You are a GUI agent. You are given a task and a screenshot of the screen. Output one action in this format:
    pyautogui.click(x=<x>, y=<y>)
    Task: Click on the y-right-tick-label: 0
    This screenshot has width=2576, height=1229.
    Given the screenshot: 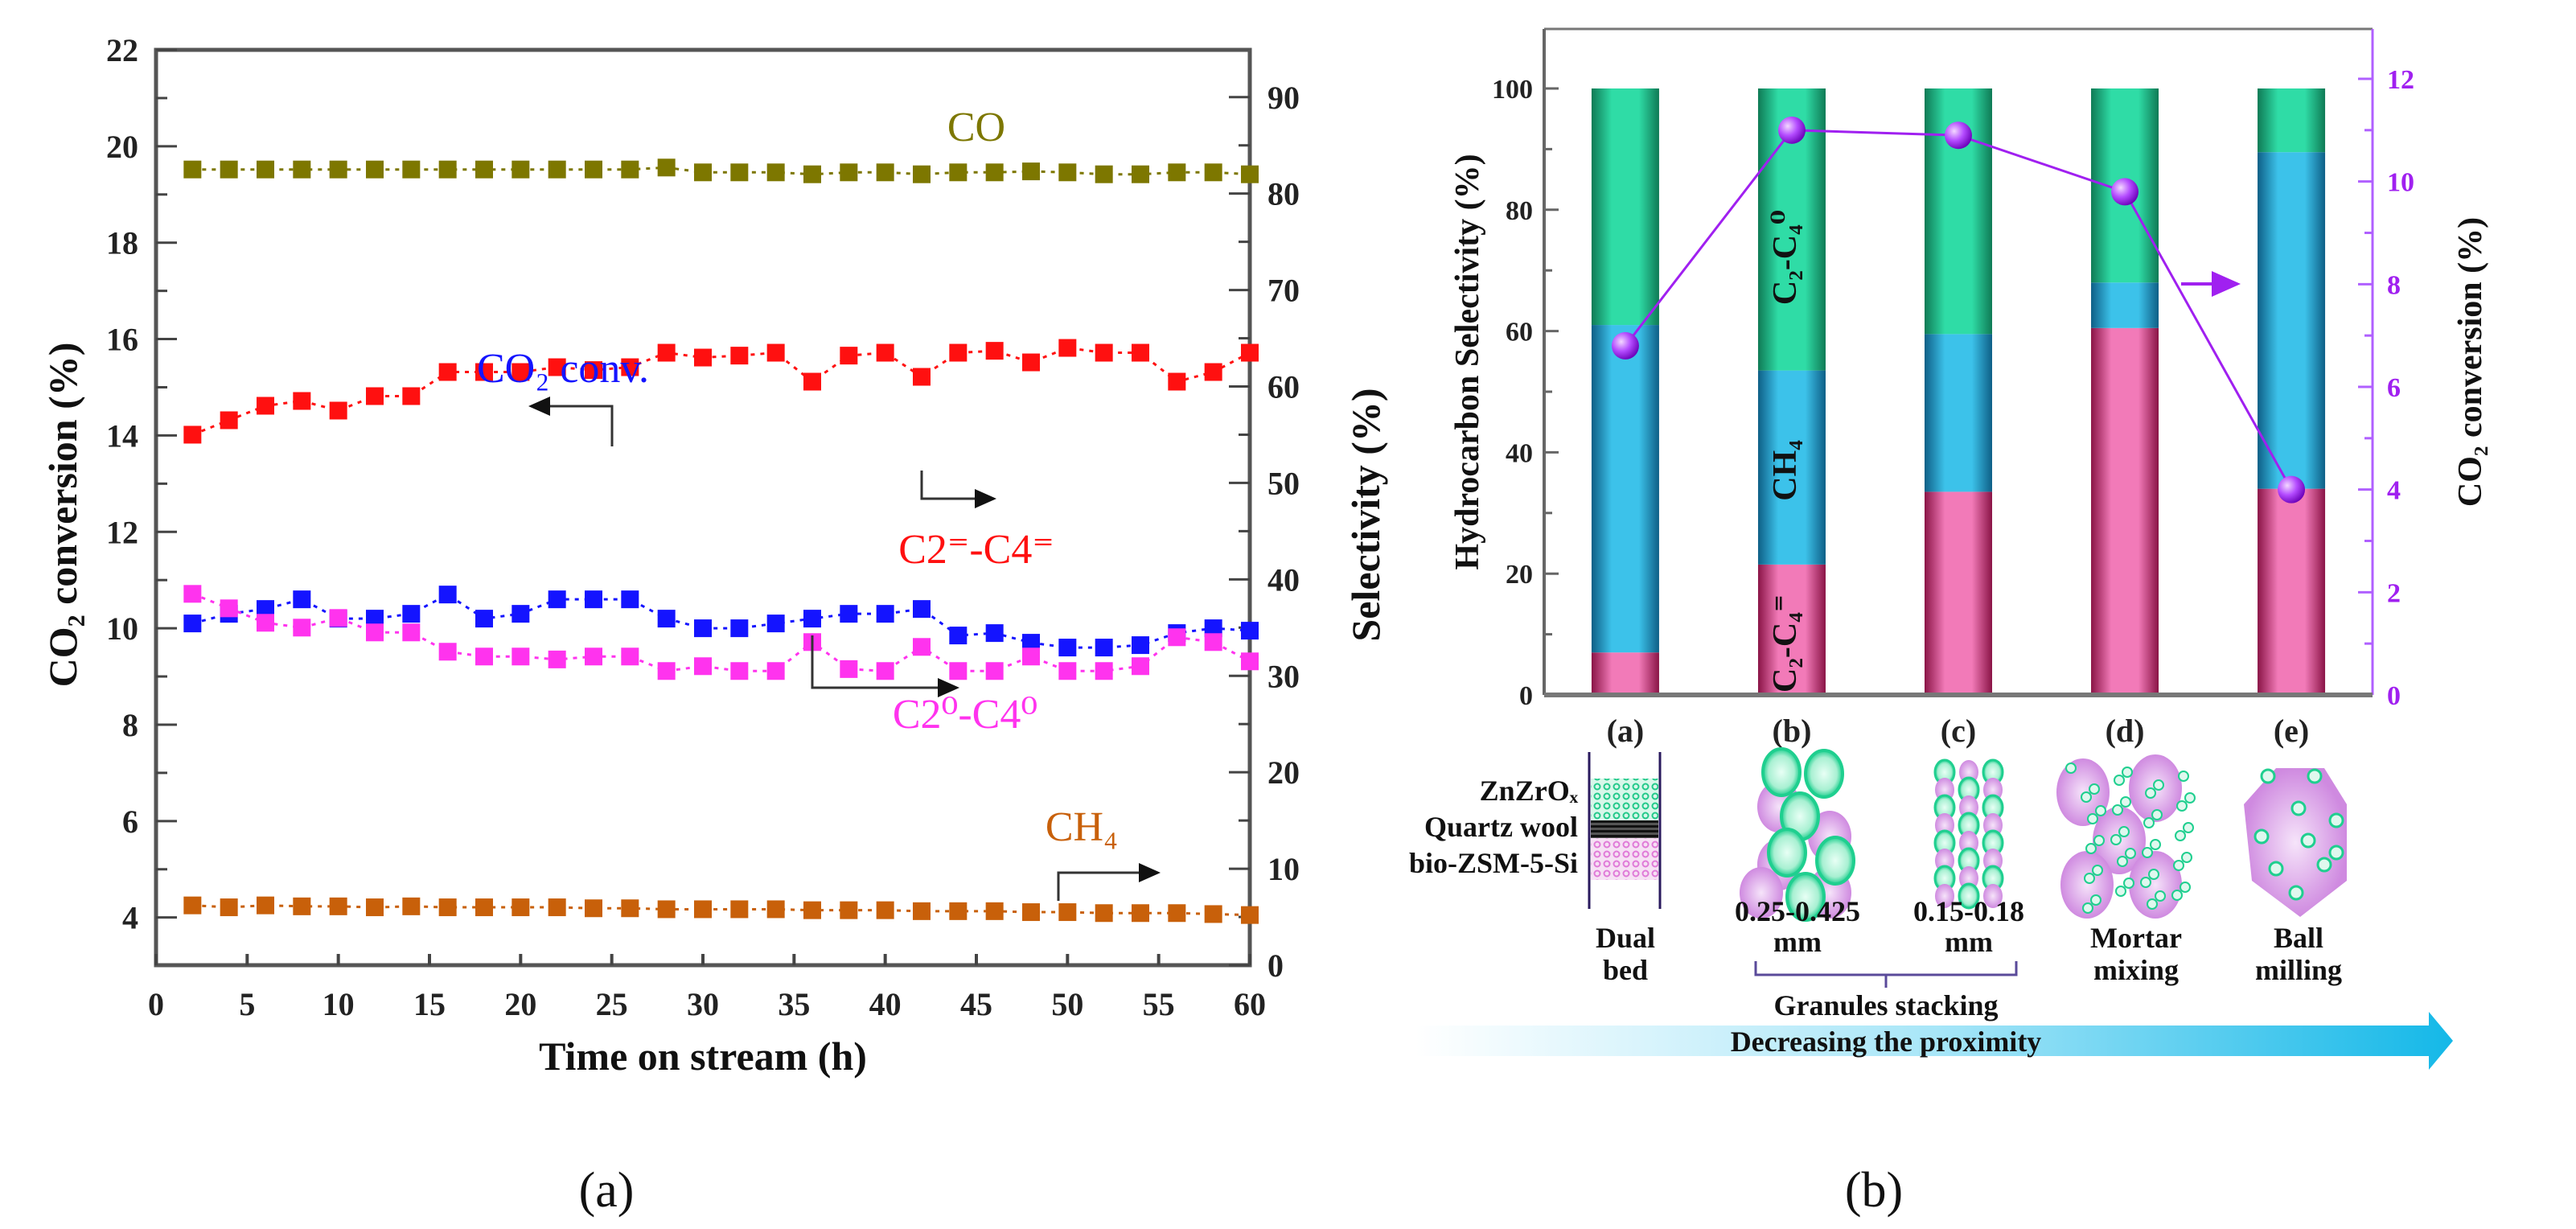 What is the action you would take?
    pyautogui.click(x=1275, y=966)
    